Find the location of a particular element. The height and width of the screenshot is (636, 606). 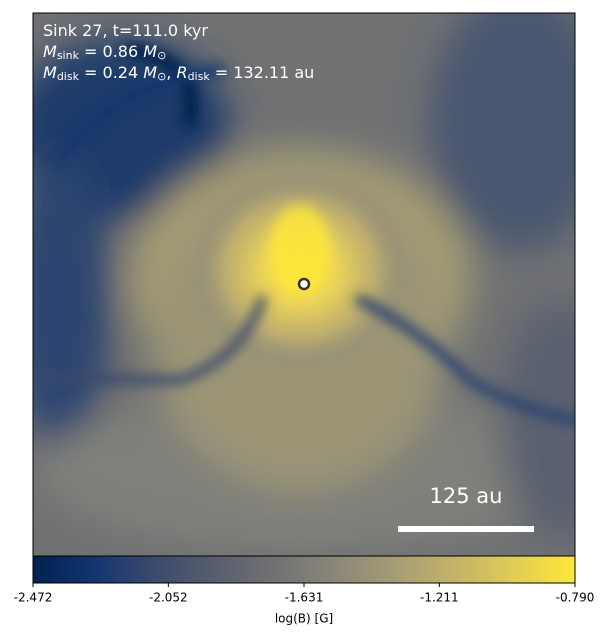

colorbar is located at coordinates (304, 569).